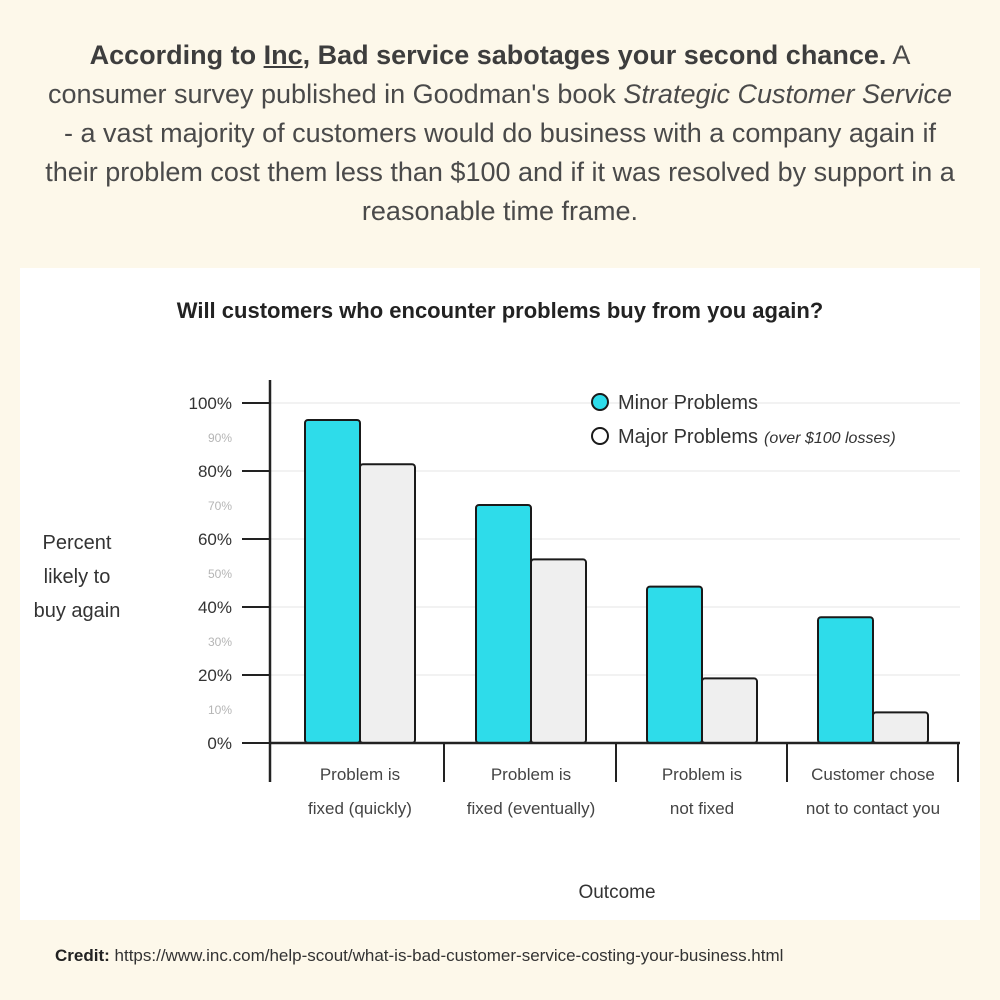  I want to click on intro-bold-prefix: According to, so click(176, 55).